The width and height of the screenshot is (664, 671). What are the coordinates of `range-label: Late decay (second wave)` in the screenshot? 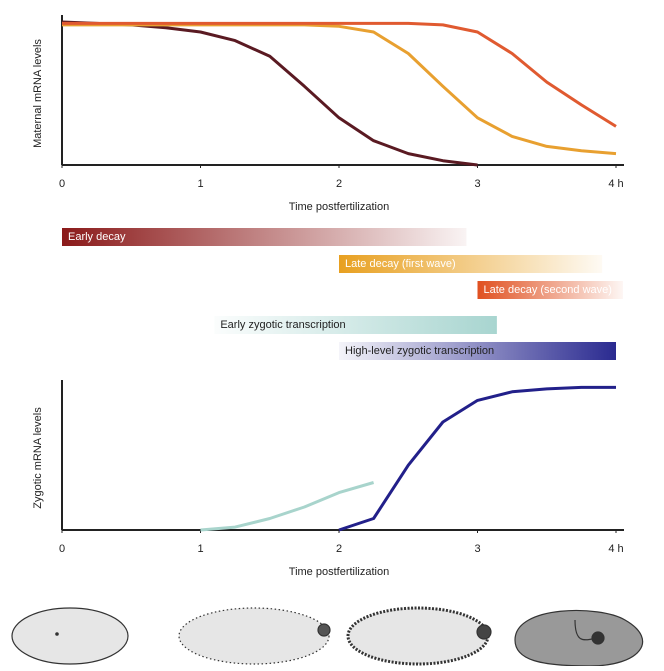 It's located at (548, 290).